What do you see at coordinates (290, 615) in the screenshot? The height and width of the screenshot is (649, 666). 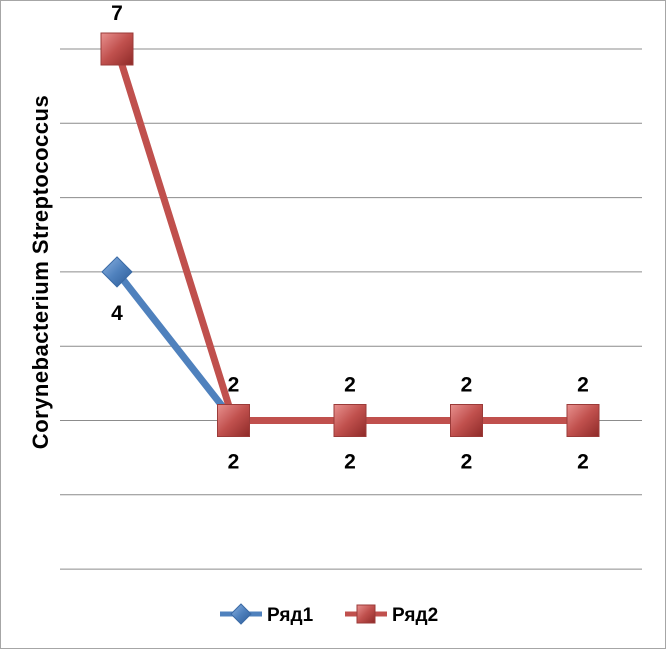 I see `legend-label: Ряд1` at bounding box center [290, 615].